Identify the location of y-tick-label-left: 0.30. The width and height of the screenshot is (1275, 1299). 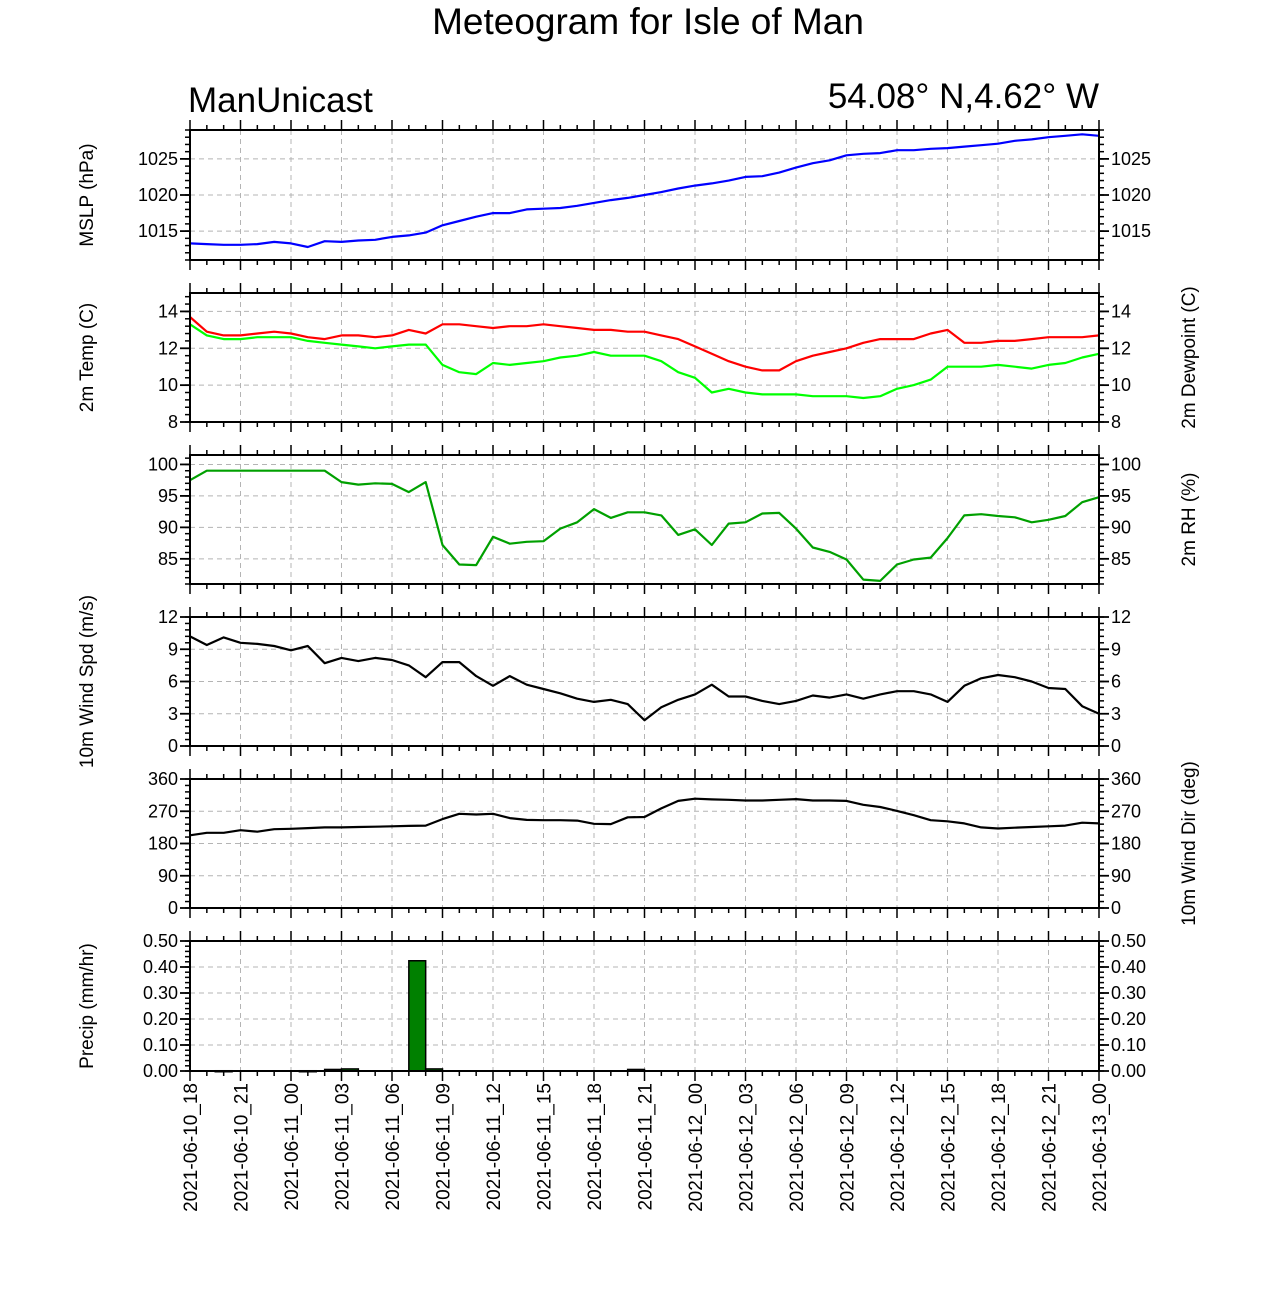
(160, 993).